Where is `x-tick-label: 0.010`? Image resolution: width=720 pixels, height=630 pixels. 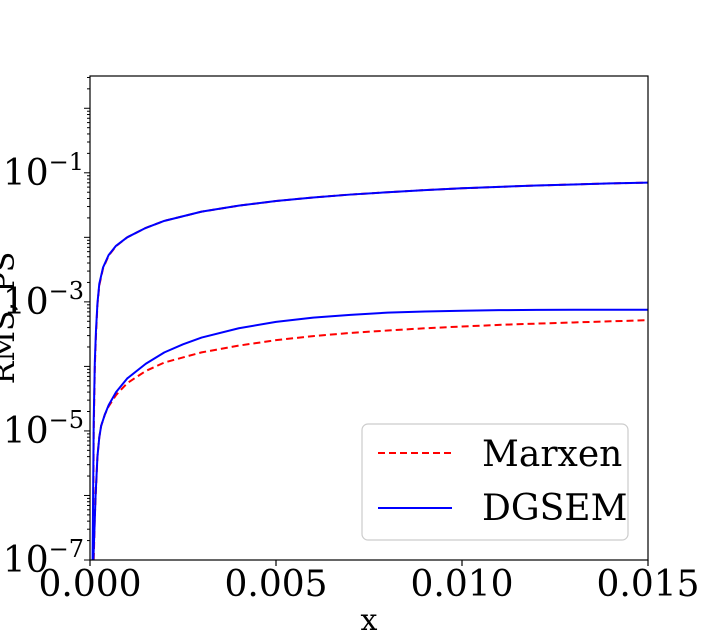
x-tick-label: 0.010 is located at coordinates (461, 584).